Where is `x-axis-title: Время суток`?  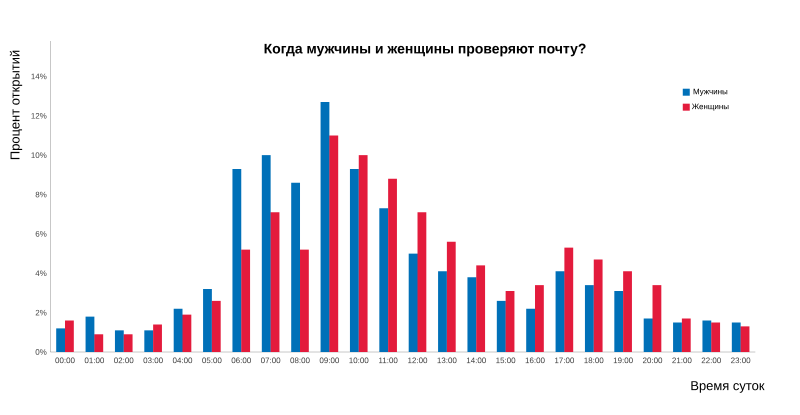
x-axis-title: Время суток is located at coordinates (728, 387).